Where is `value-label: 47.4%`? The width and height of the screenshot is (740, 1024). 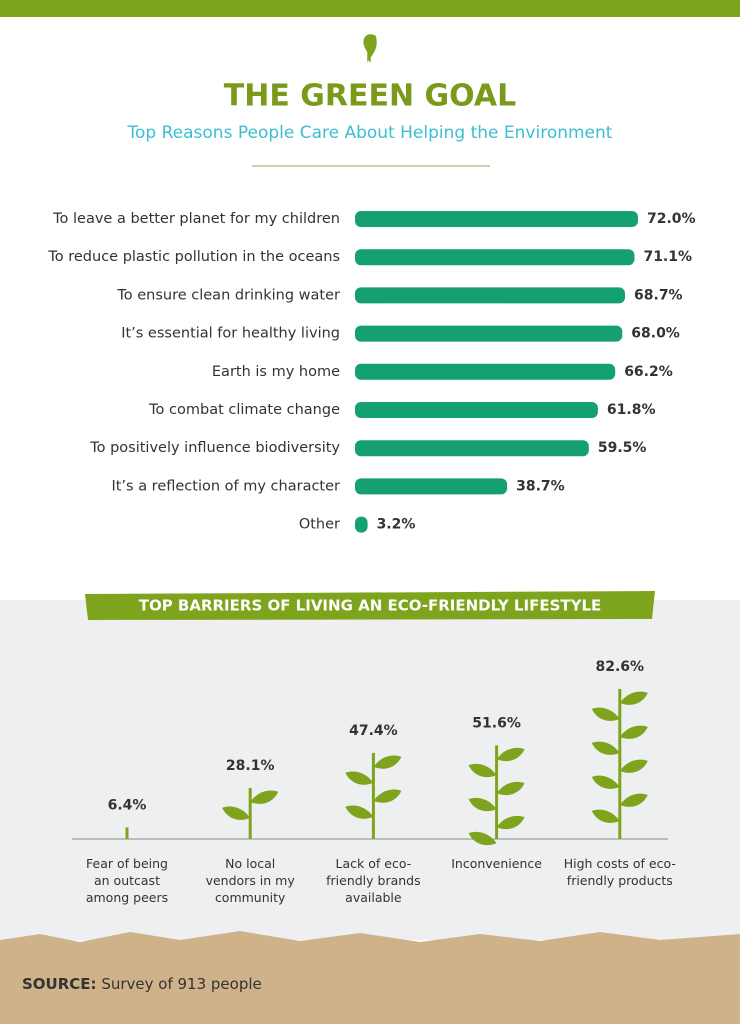 value-label: 47.4% is located at coordinates (373, 731).